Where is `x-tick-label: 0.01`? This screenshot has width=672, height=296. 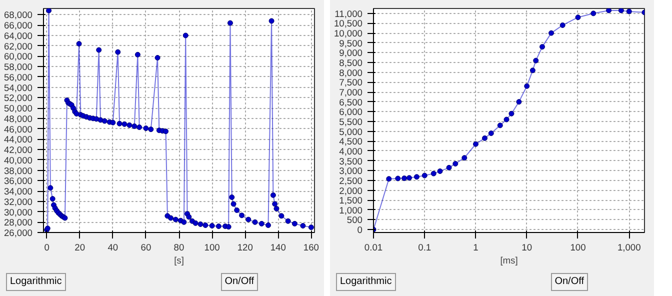
x-tick-label: 0.01 is located at coordinates (373, 247).